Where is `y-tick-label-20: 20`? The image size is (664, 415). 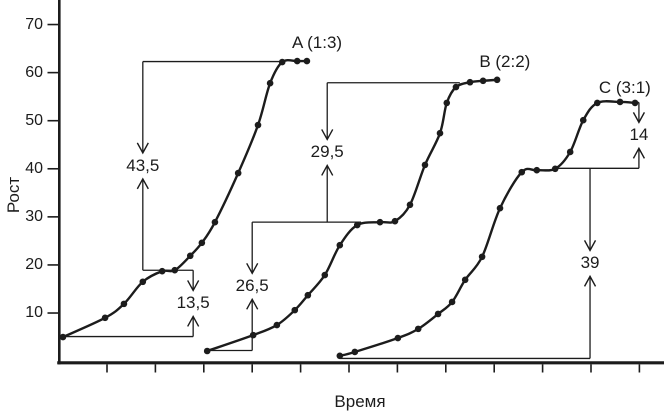
y-tick-label-20: 20 is located at coordinates (34, 264).